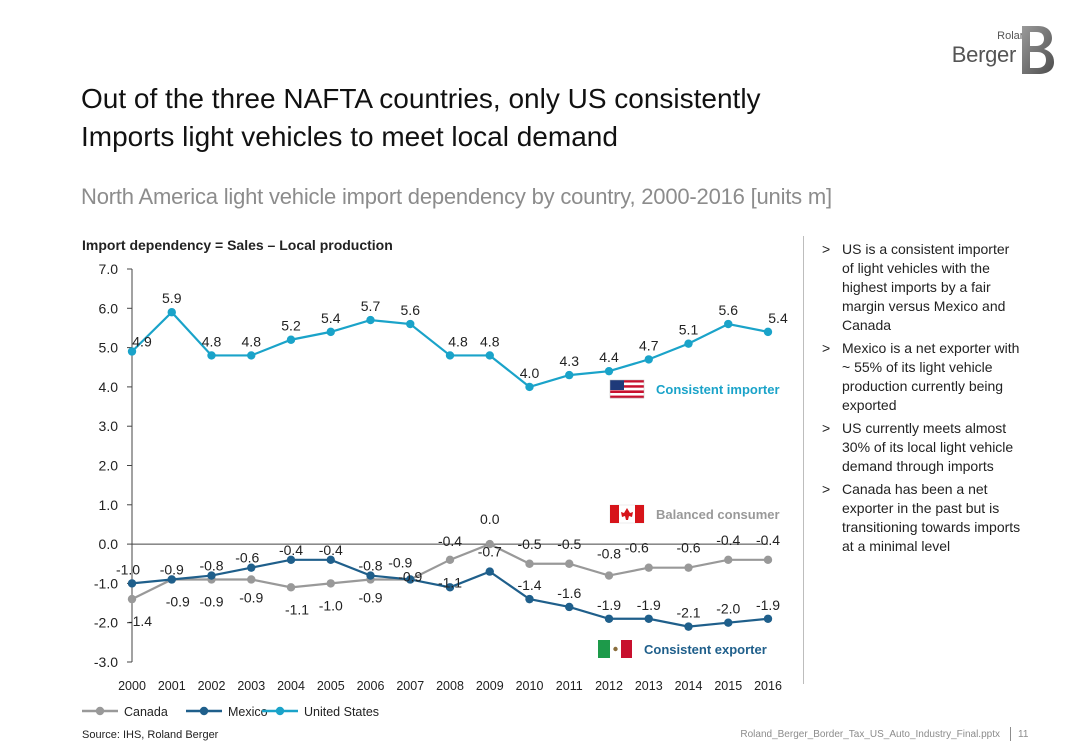 The width and height of the screenshot is (1080, 753). I want to click on y-tick-label: 5.0, so click(109, 348).